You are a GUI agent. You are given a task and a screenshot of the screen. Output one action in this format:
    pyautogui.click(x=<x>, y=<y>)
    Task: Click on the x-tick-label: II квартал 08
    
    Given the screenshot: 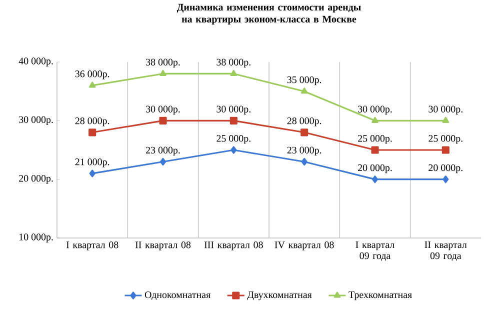 What is the action you would take?
    pyautogui.click(x=163, y=246)
    